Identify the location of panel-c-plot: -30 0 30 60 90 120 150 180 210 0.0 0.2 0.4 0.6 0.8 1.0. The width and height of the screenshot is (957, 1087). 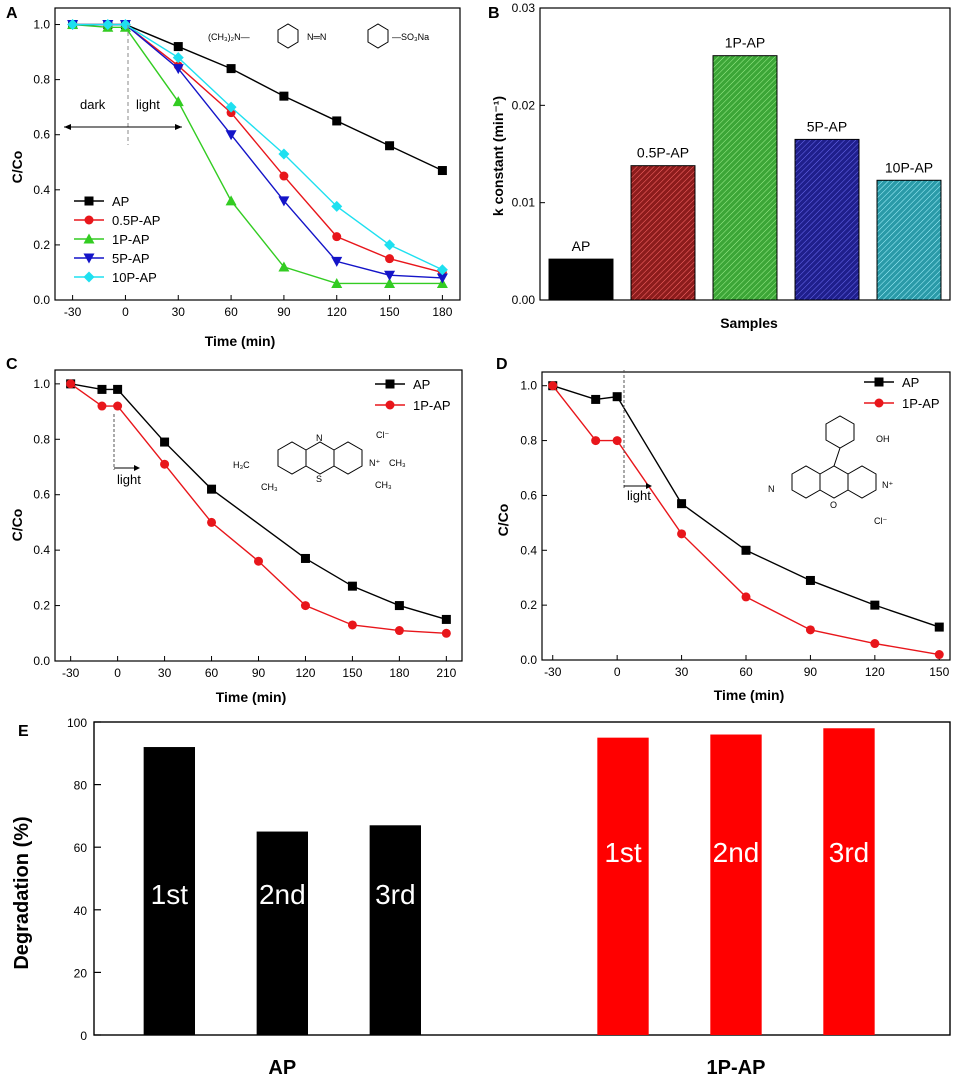
(248, 524).